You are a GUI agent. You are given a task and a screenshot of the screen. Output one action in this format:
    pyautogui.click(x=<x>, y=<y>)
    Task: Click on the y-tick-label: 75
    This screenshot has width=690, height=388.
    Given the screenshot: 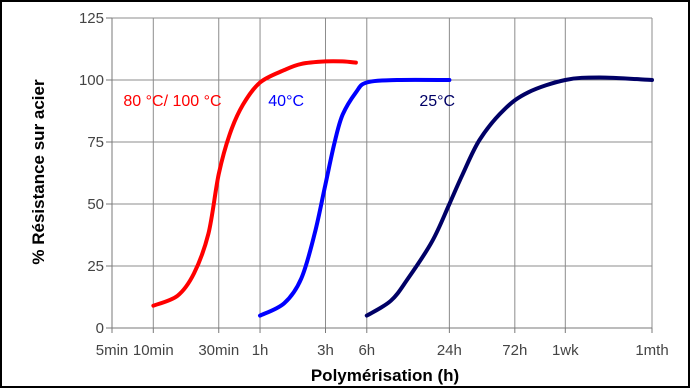 What is the action you would take?
    pyautogui.click(x=95, y=142)
    